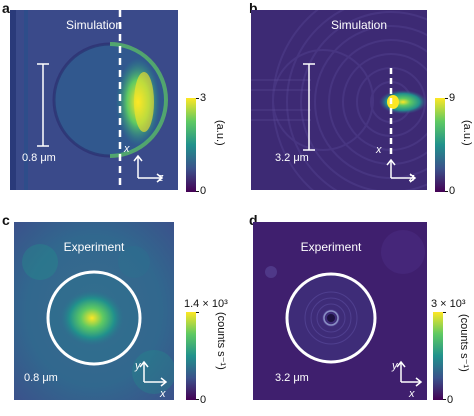 This screenshot has height=416, width=474. I want to click on colorbar-max: 3 × 10³, so click(448, 304).